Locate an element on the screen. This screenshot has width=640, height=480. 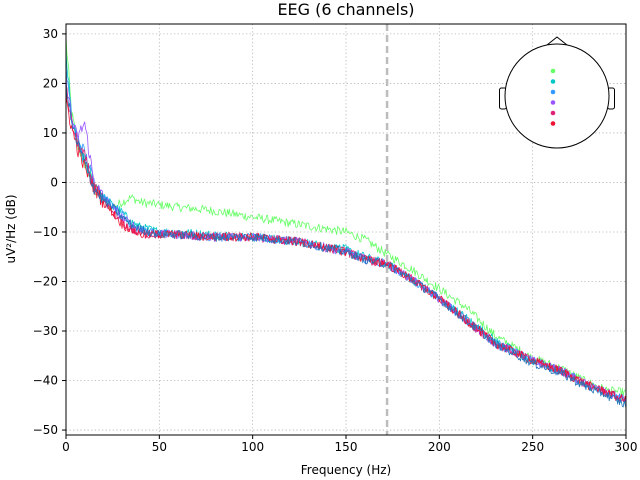
y-tick-label: −10 is located at coordinates (45, 232).